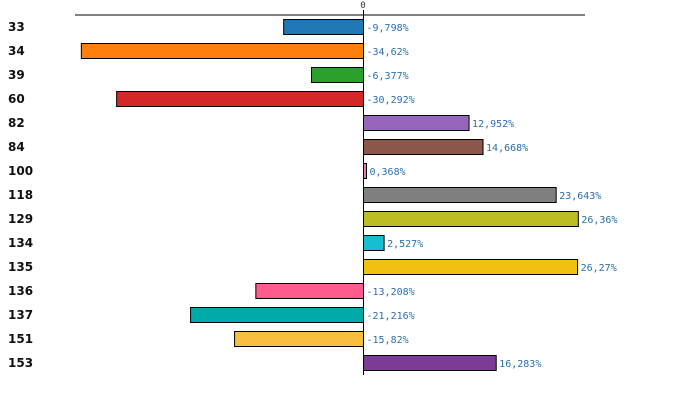  I want to click on category-label-60: 60, so click(16, 99).